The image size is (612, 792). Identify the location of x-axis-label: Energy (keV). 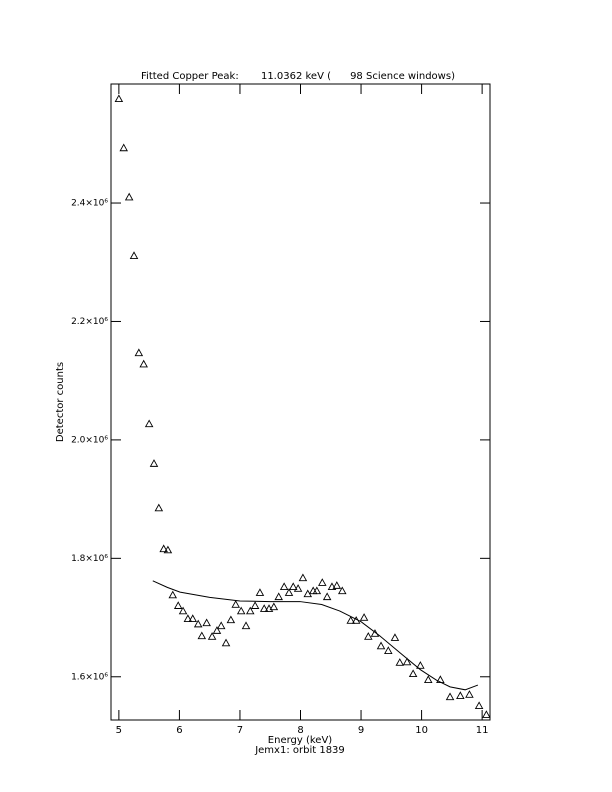
(300, 740).